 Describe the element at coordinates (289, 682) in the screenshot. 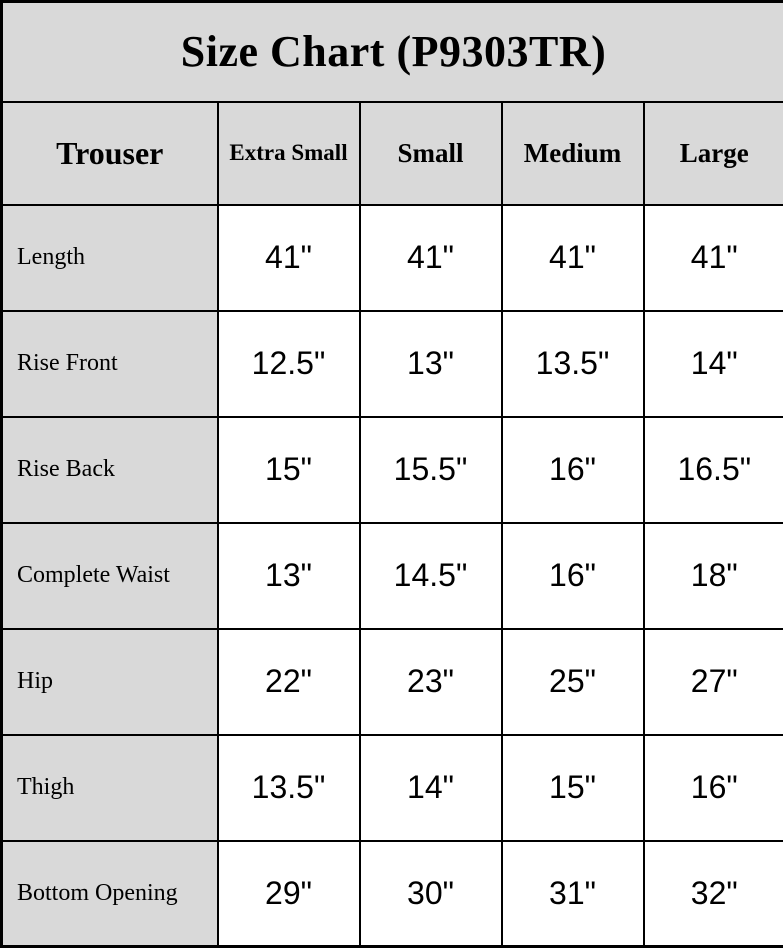

I see `size-value: 22"` at that location.